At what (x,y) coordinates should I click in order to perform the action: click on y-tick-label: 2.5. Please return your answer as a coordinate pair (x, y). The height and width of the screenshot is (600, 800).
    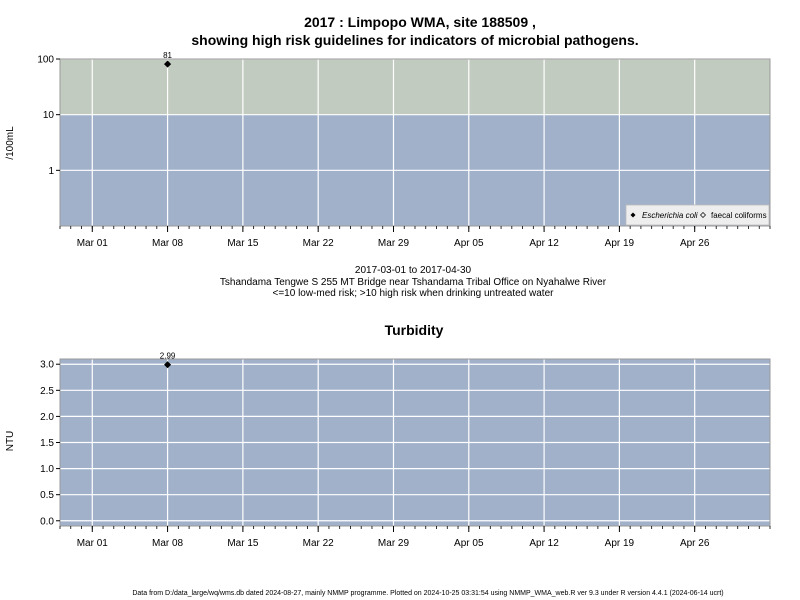
    Looking at the image, I should click on (47, 391).